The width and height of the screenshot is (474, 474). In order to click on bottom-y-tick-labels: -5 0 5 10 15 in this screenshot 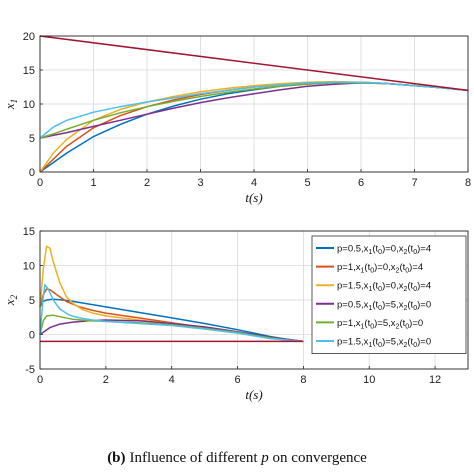, I will do `click(29, 301)`.